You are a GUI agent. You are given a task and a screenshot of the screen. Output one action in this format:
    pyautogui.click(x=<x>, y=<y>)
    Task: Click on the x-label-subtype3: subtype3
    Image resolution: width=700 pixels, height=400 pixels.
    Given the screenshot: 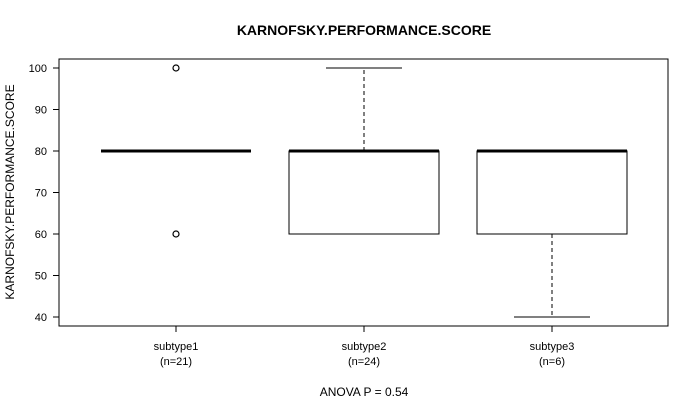 What is the action you would take?
    pyautogui.click(x=552, y=347)
    